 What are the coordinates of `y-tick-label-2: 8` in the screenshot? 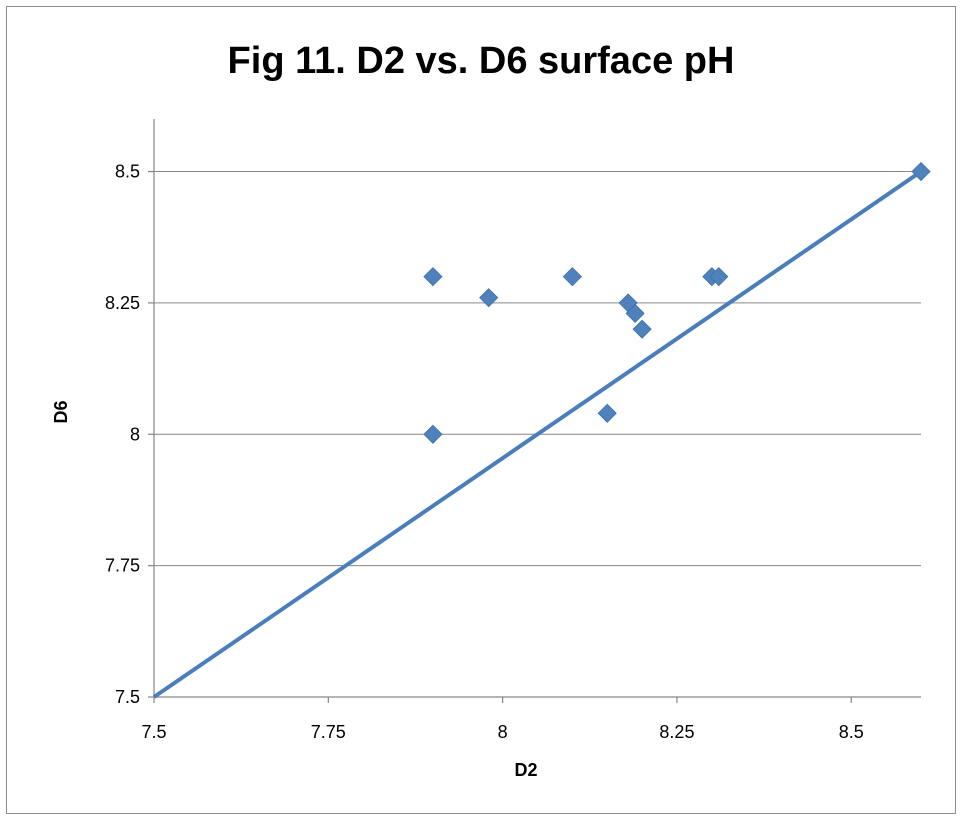 It's located at (135, 434).